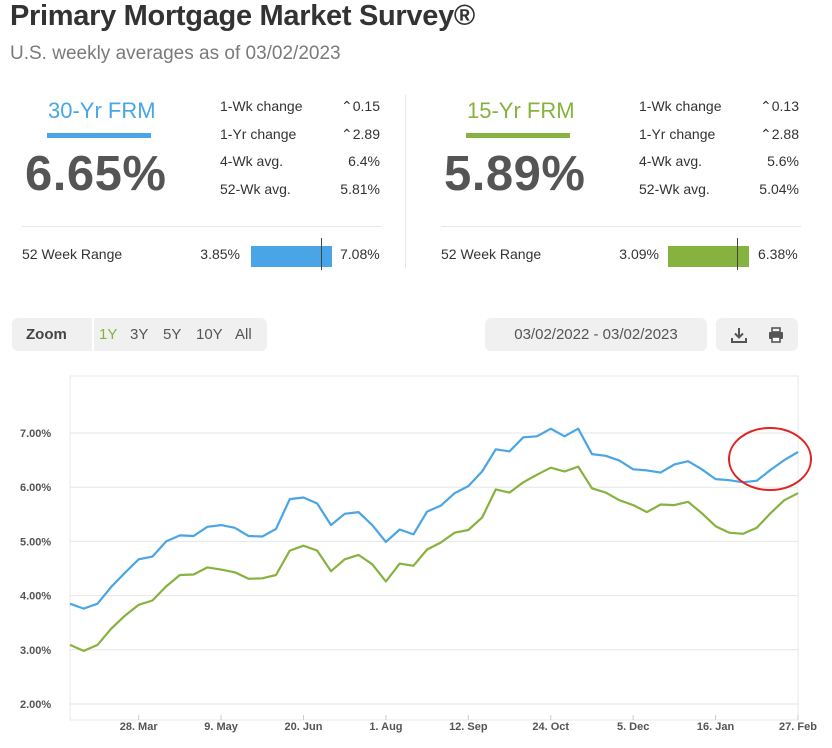 The image size is (832, 748). I want to click on range-bar-30yr, so click(291, 256).